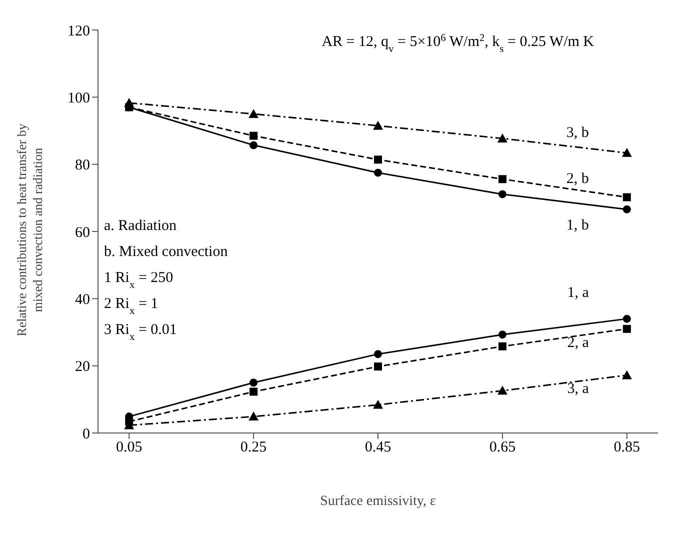 This screenshot has height=535, width=678. Describe the element at coordinates (79, 31) in the screenshot. I see `y-tick-label: 120` at that location.